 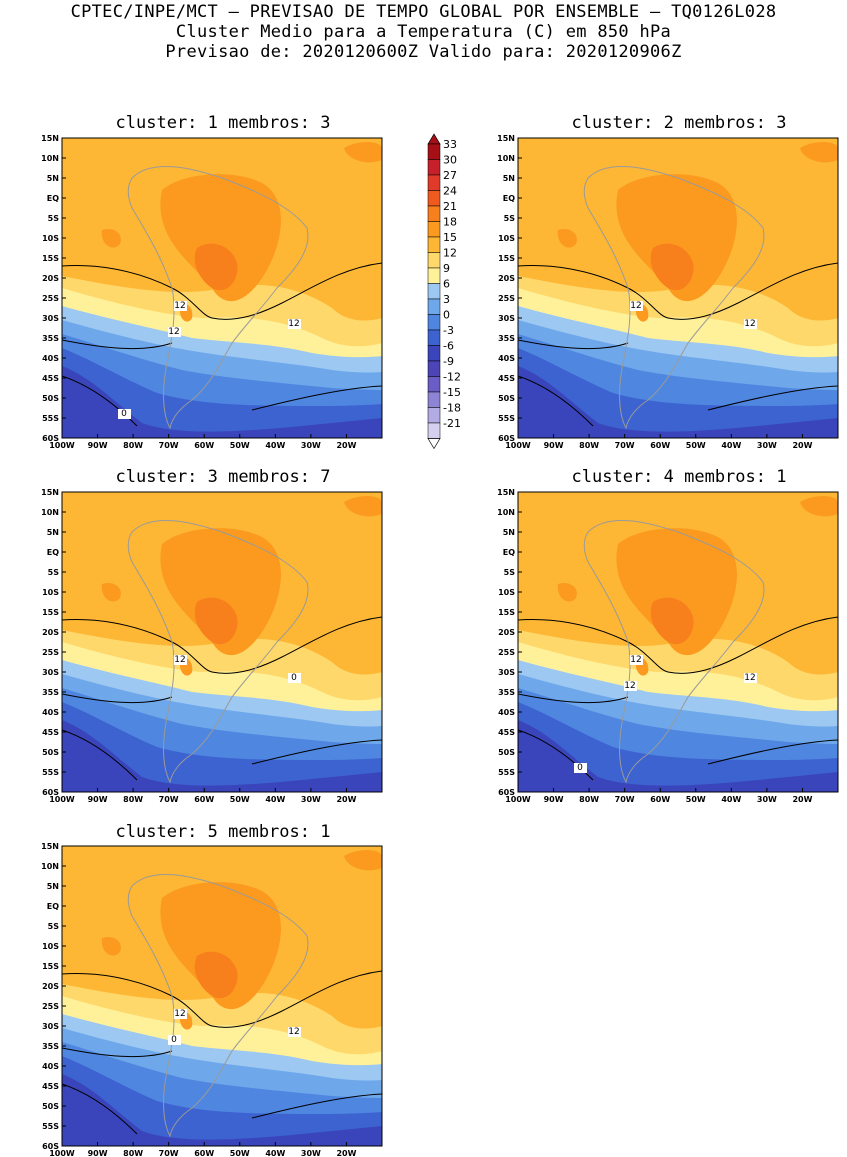 What do you see at coordinates (448, 361) in the screenshot?
I see `colorbar-label: -9` at bounding box center [448, 361].